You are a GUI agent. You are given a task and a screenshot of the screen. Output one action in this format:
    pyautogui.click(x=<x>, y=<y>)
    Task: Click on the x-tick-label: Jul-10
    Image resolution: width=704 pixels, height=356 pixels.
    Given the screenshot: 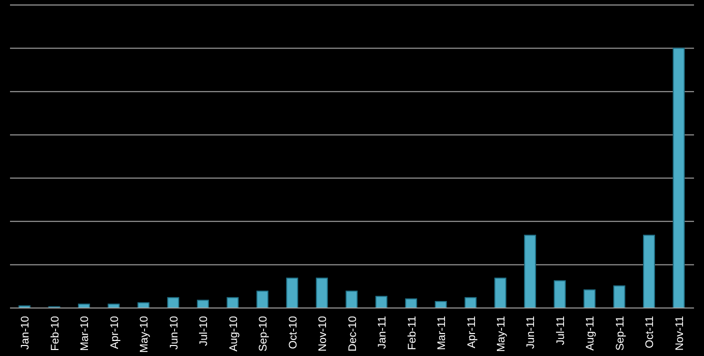 What is the action you would take?
    pyautogui.click(x=204, y=331)
    